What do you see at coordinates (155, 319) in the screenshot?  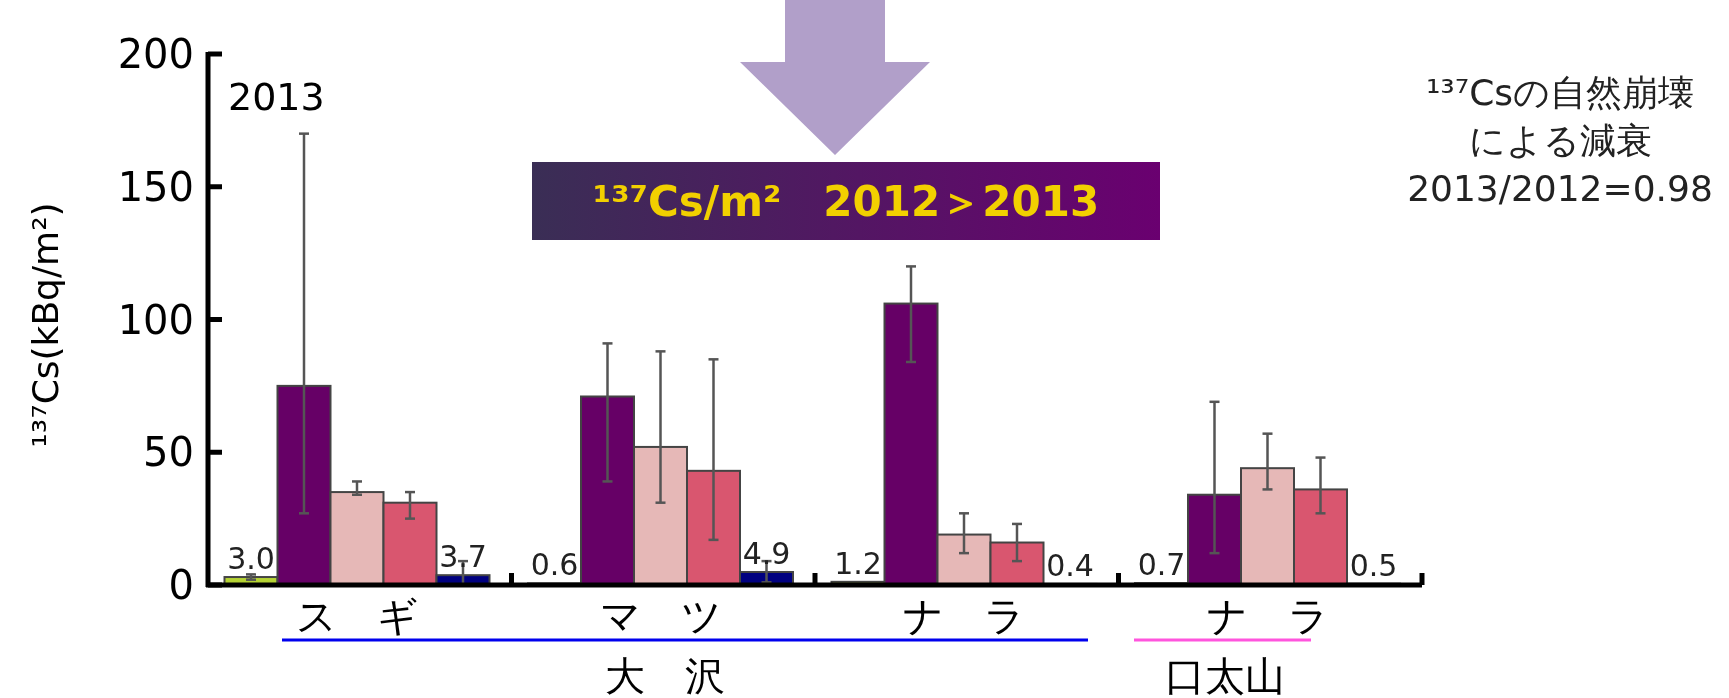 I see `y-tick-label: 100` at bounding box center [155, 319].